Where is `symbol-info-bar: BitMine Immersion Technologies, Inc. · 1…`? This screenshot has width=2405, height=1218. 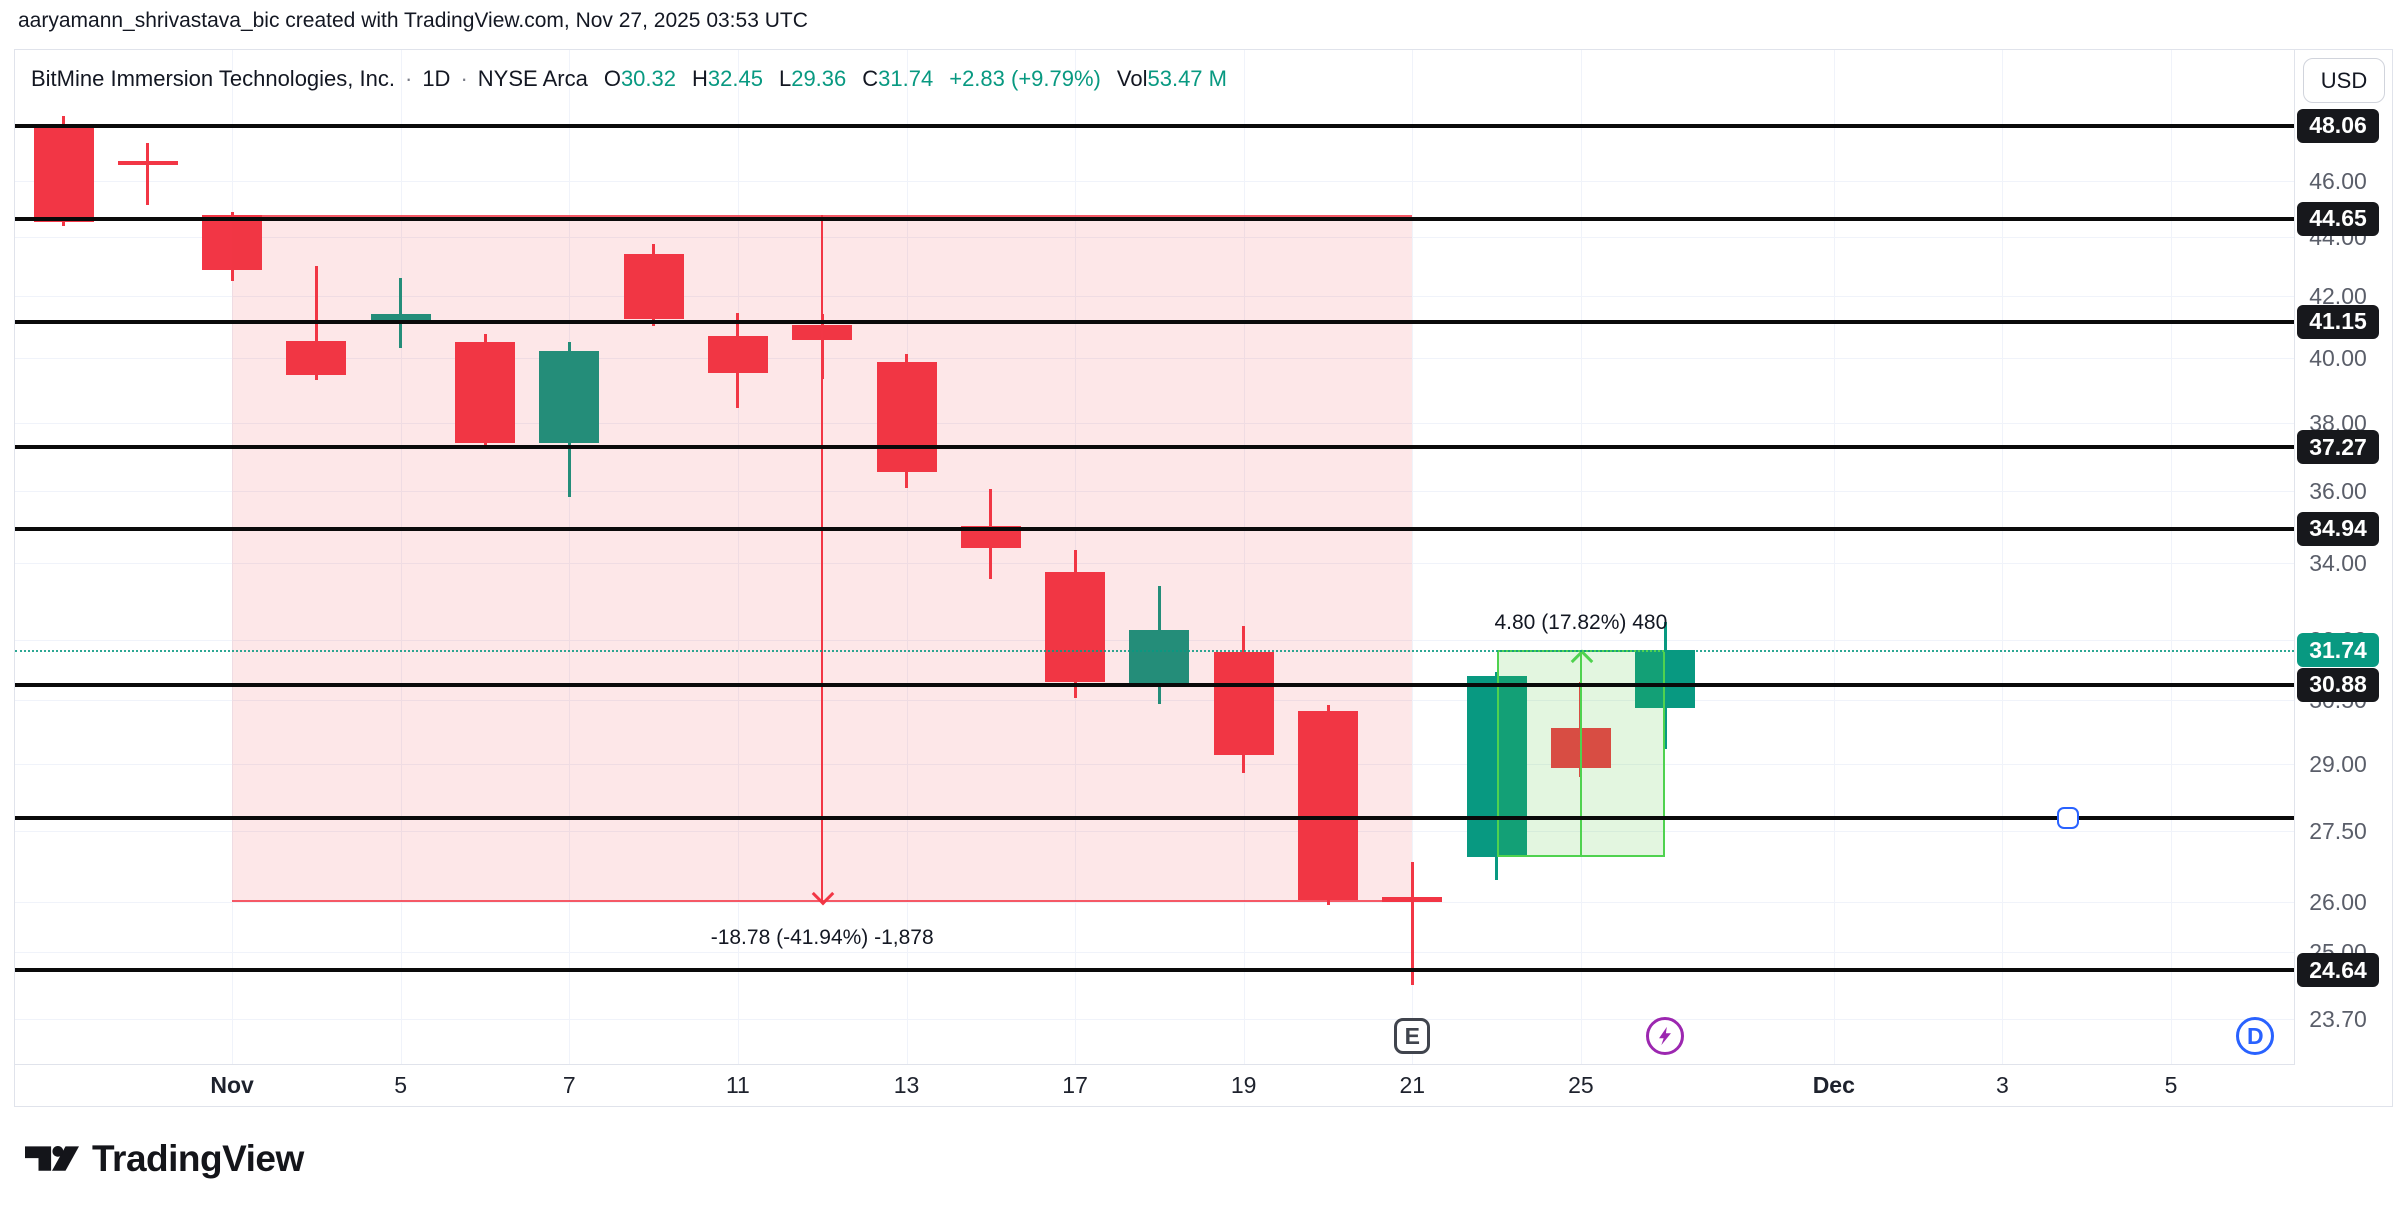
symbol-info-bar: BitMine Immersion Technologies, Inc. · 1… is located at coordinates (629, 79).